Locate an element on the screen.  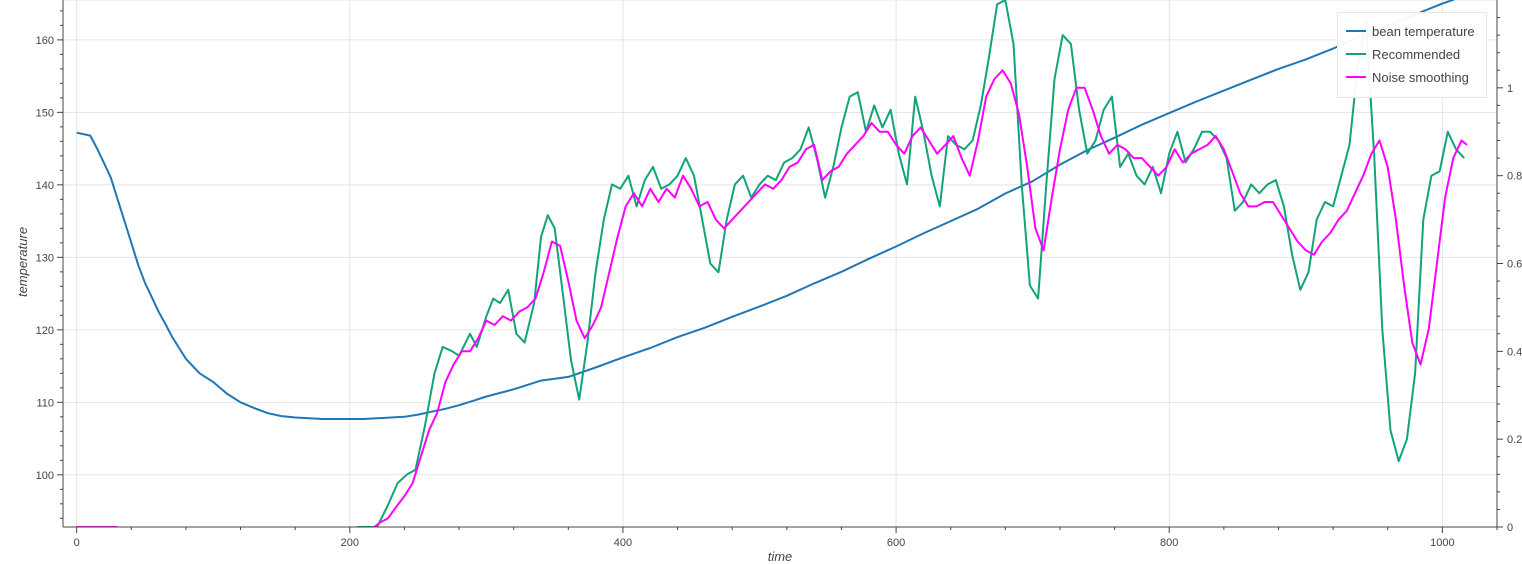
y2-tick-label: 1 is located at coordinates (1510, 89).